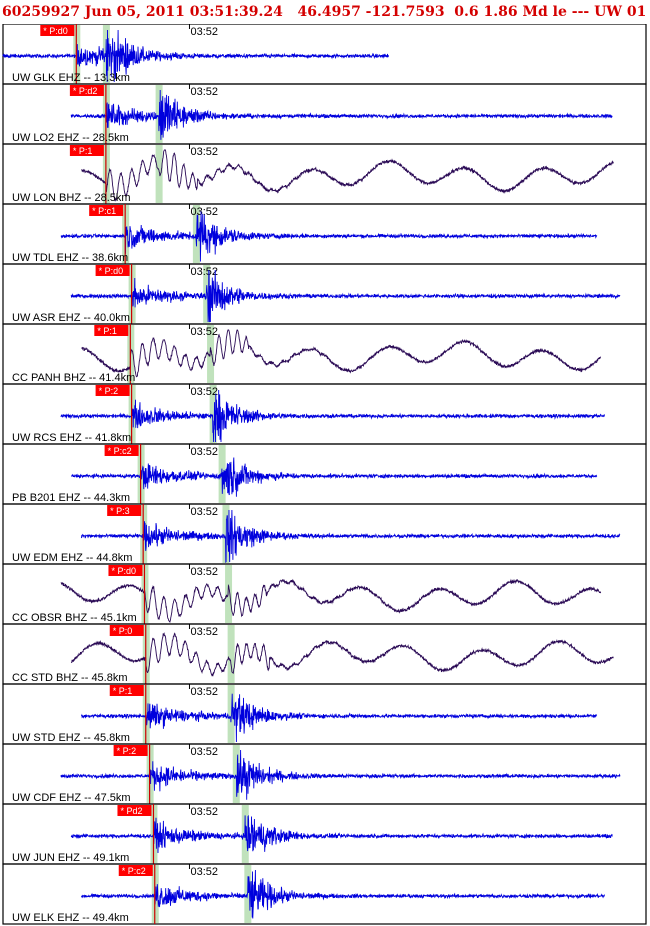 The height and width of the screenshot is (926, 650). Describe the element at coordinates (71, 198) in the screenshot. I see `station-label: UW LON BHZ -- 28.5km` at that location.